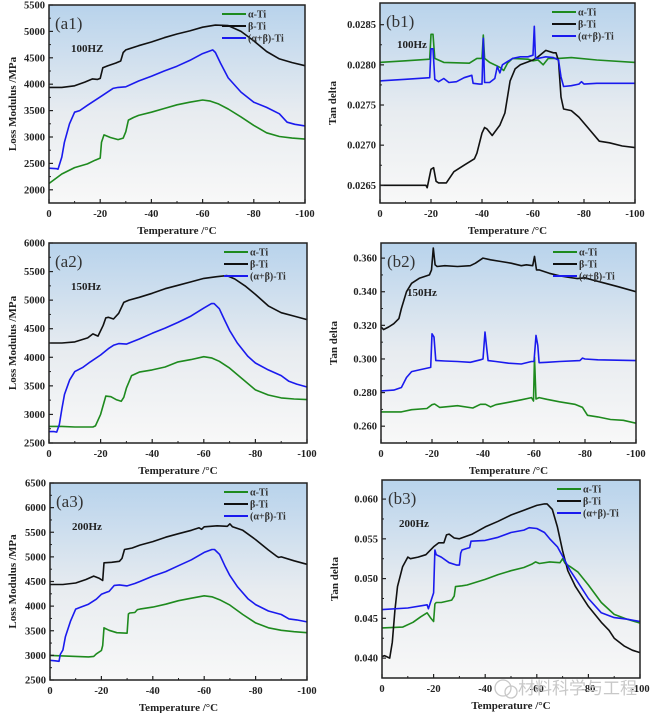 This screenshot has height=713, width=650. I want to click on panel-label: (a3), so click(69, 501).